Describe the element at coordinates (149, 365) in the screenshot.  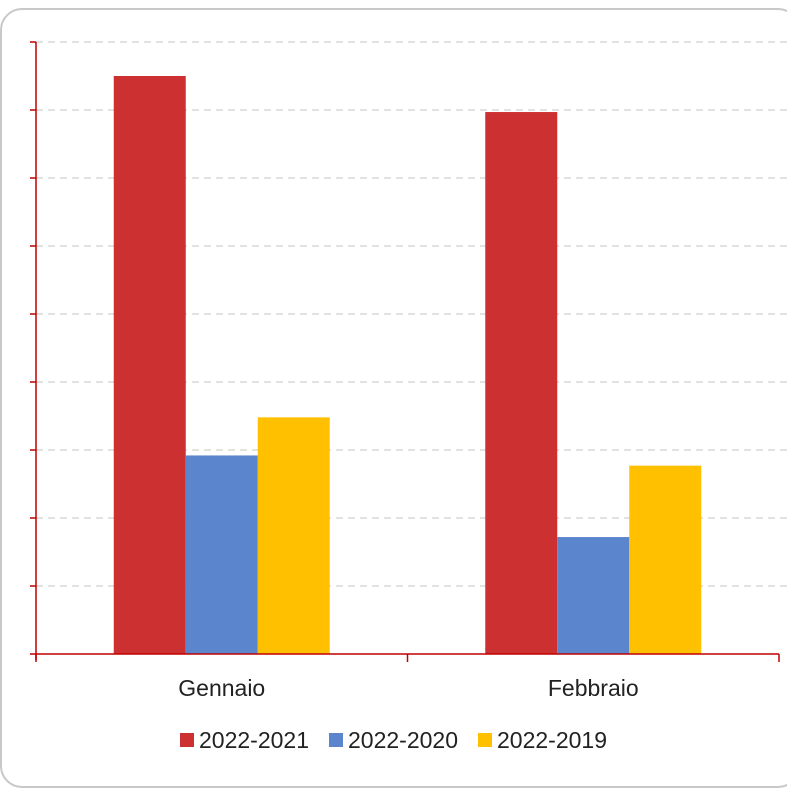
I see `bar-2022-2021-Gennaio` at that location.